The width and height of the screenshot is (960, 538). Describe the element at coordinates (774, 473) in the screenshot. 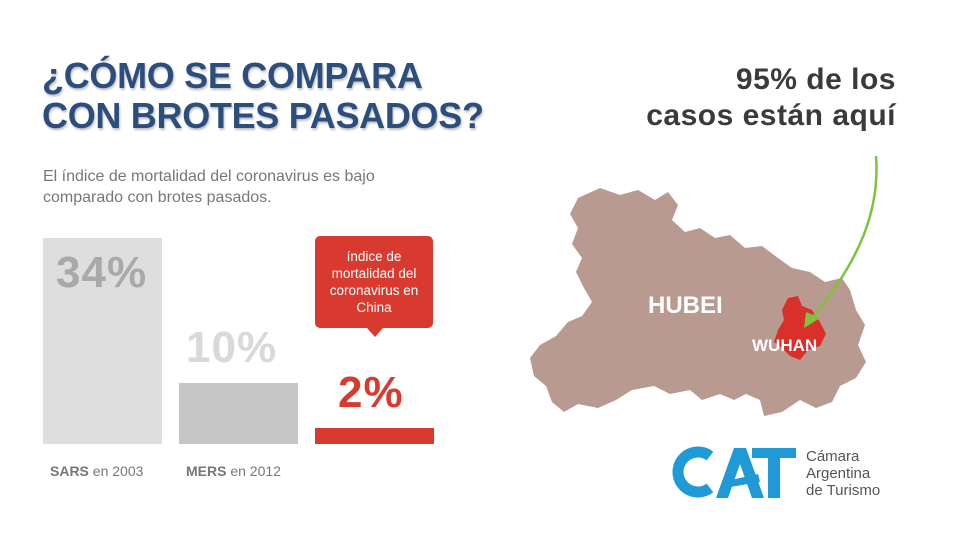

I see `cat-logo-t-icon` at that location.